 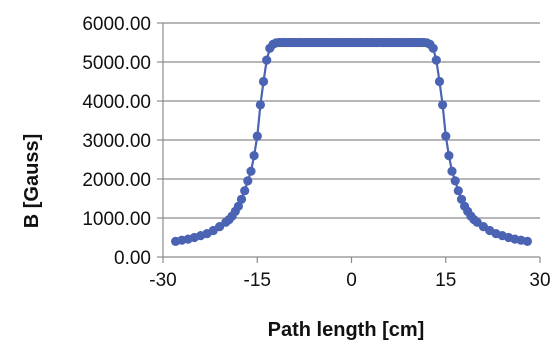 I want to click on y-axis-title: B [Gauss], so click(x=32, y=181).